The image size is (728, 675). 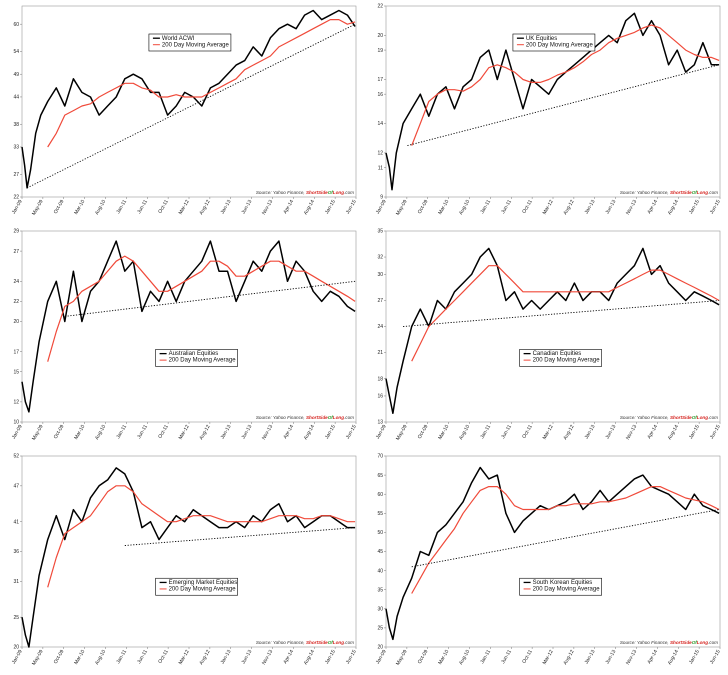 What do you see at coordinates (380, 168) in the screenshot?
I see `y-tick-label: 11` at bounding box center [380, 168].